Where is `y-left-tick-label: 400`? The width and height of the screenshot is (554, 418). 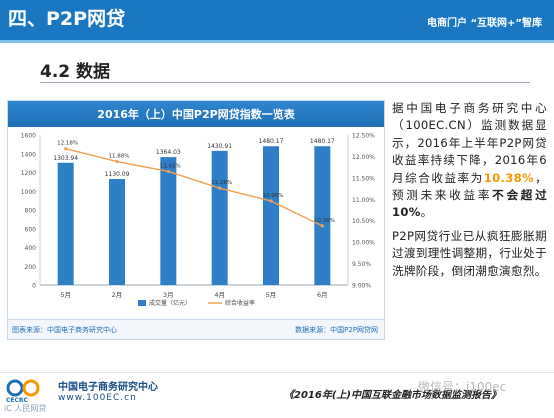
y-left-tick-label: 400 is located at coordinates (31, 248).